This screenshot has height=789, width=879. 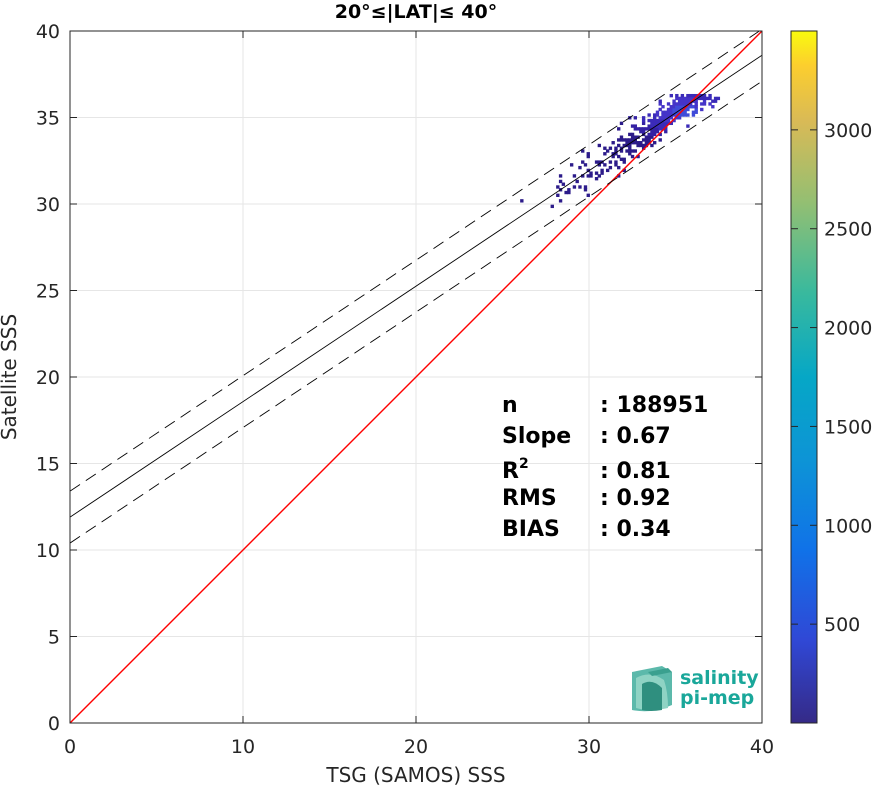 What do you see at coordinates (652, 689) in the screenshot?
I see `logo-waves-icon` at bounding box center [652, 689].